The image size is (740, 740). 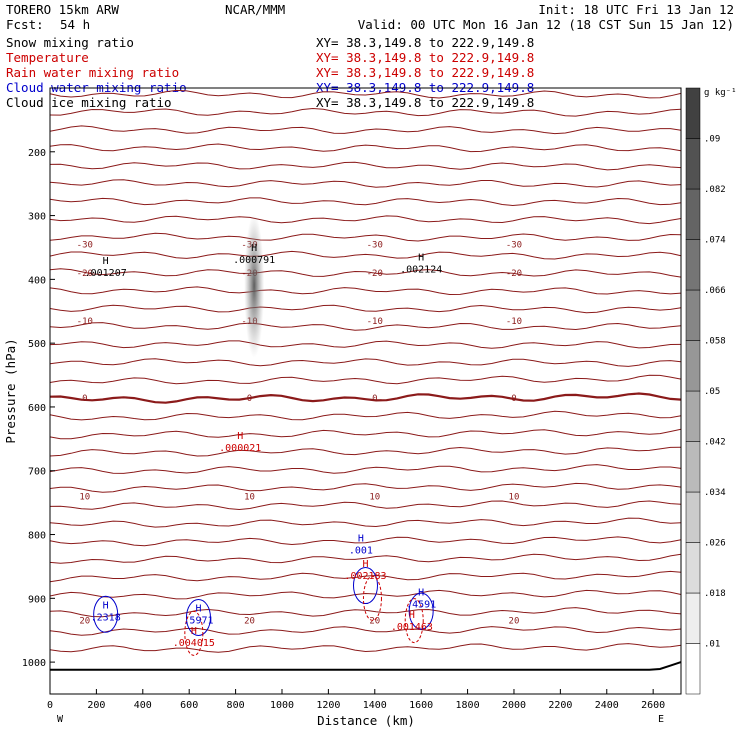 I want to click on maximum-value: .001207, so click(x=106, y=273).